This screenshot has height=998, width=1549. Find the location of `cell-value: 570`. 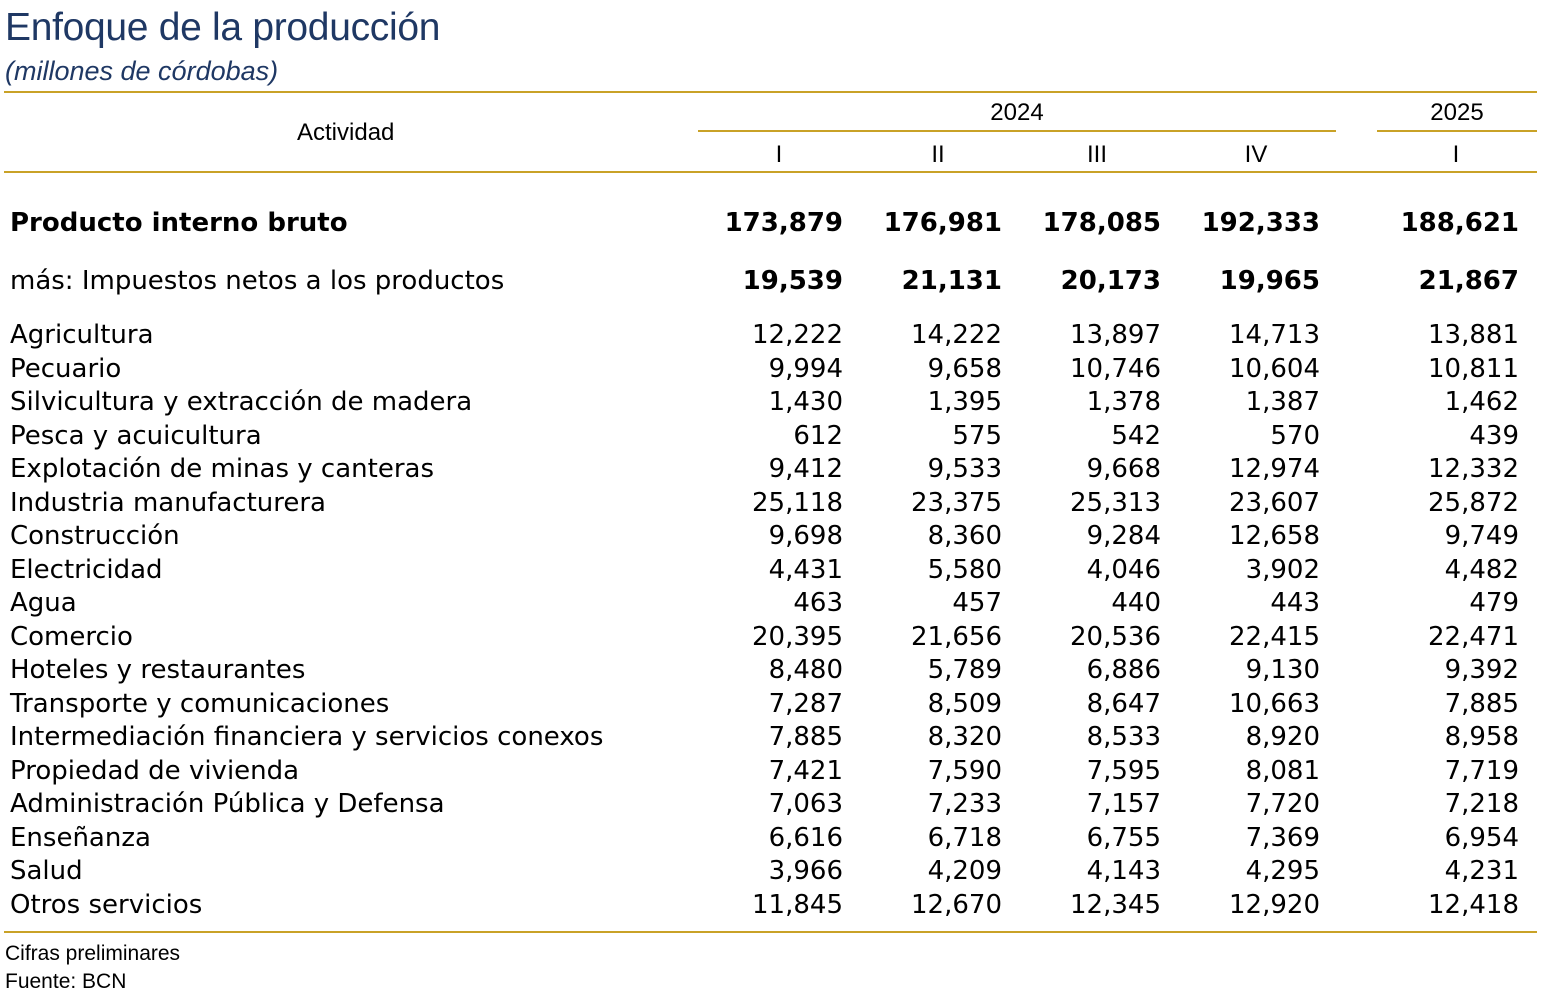

cell-value: 570 is located at coordinates (1295, 435).